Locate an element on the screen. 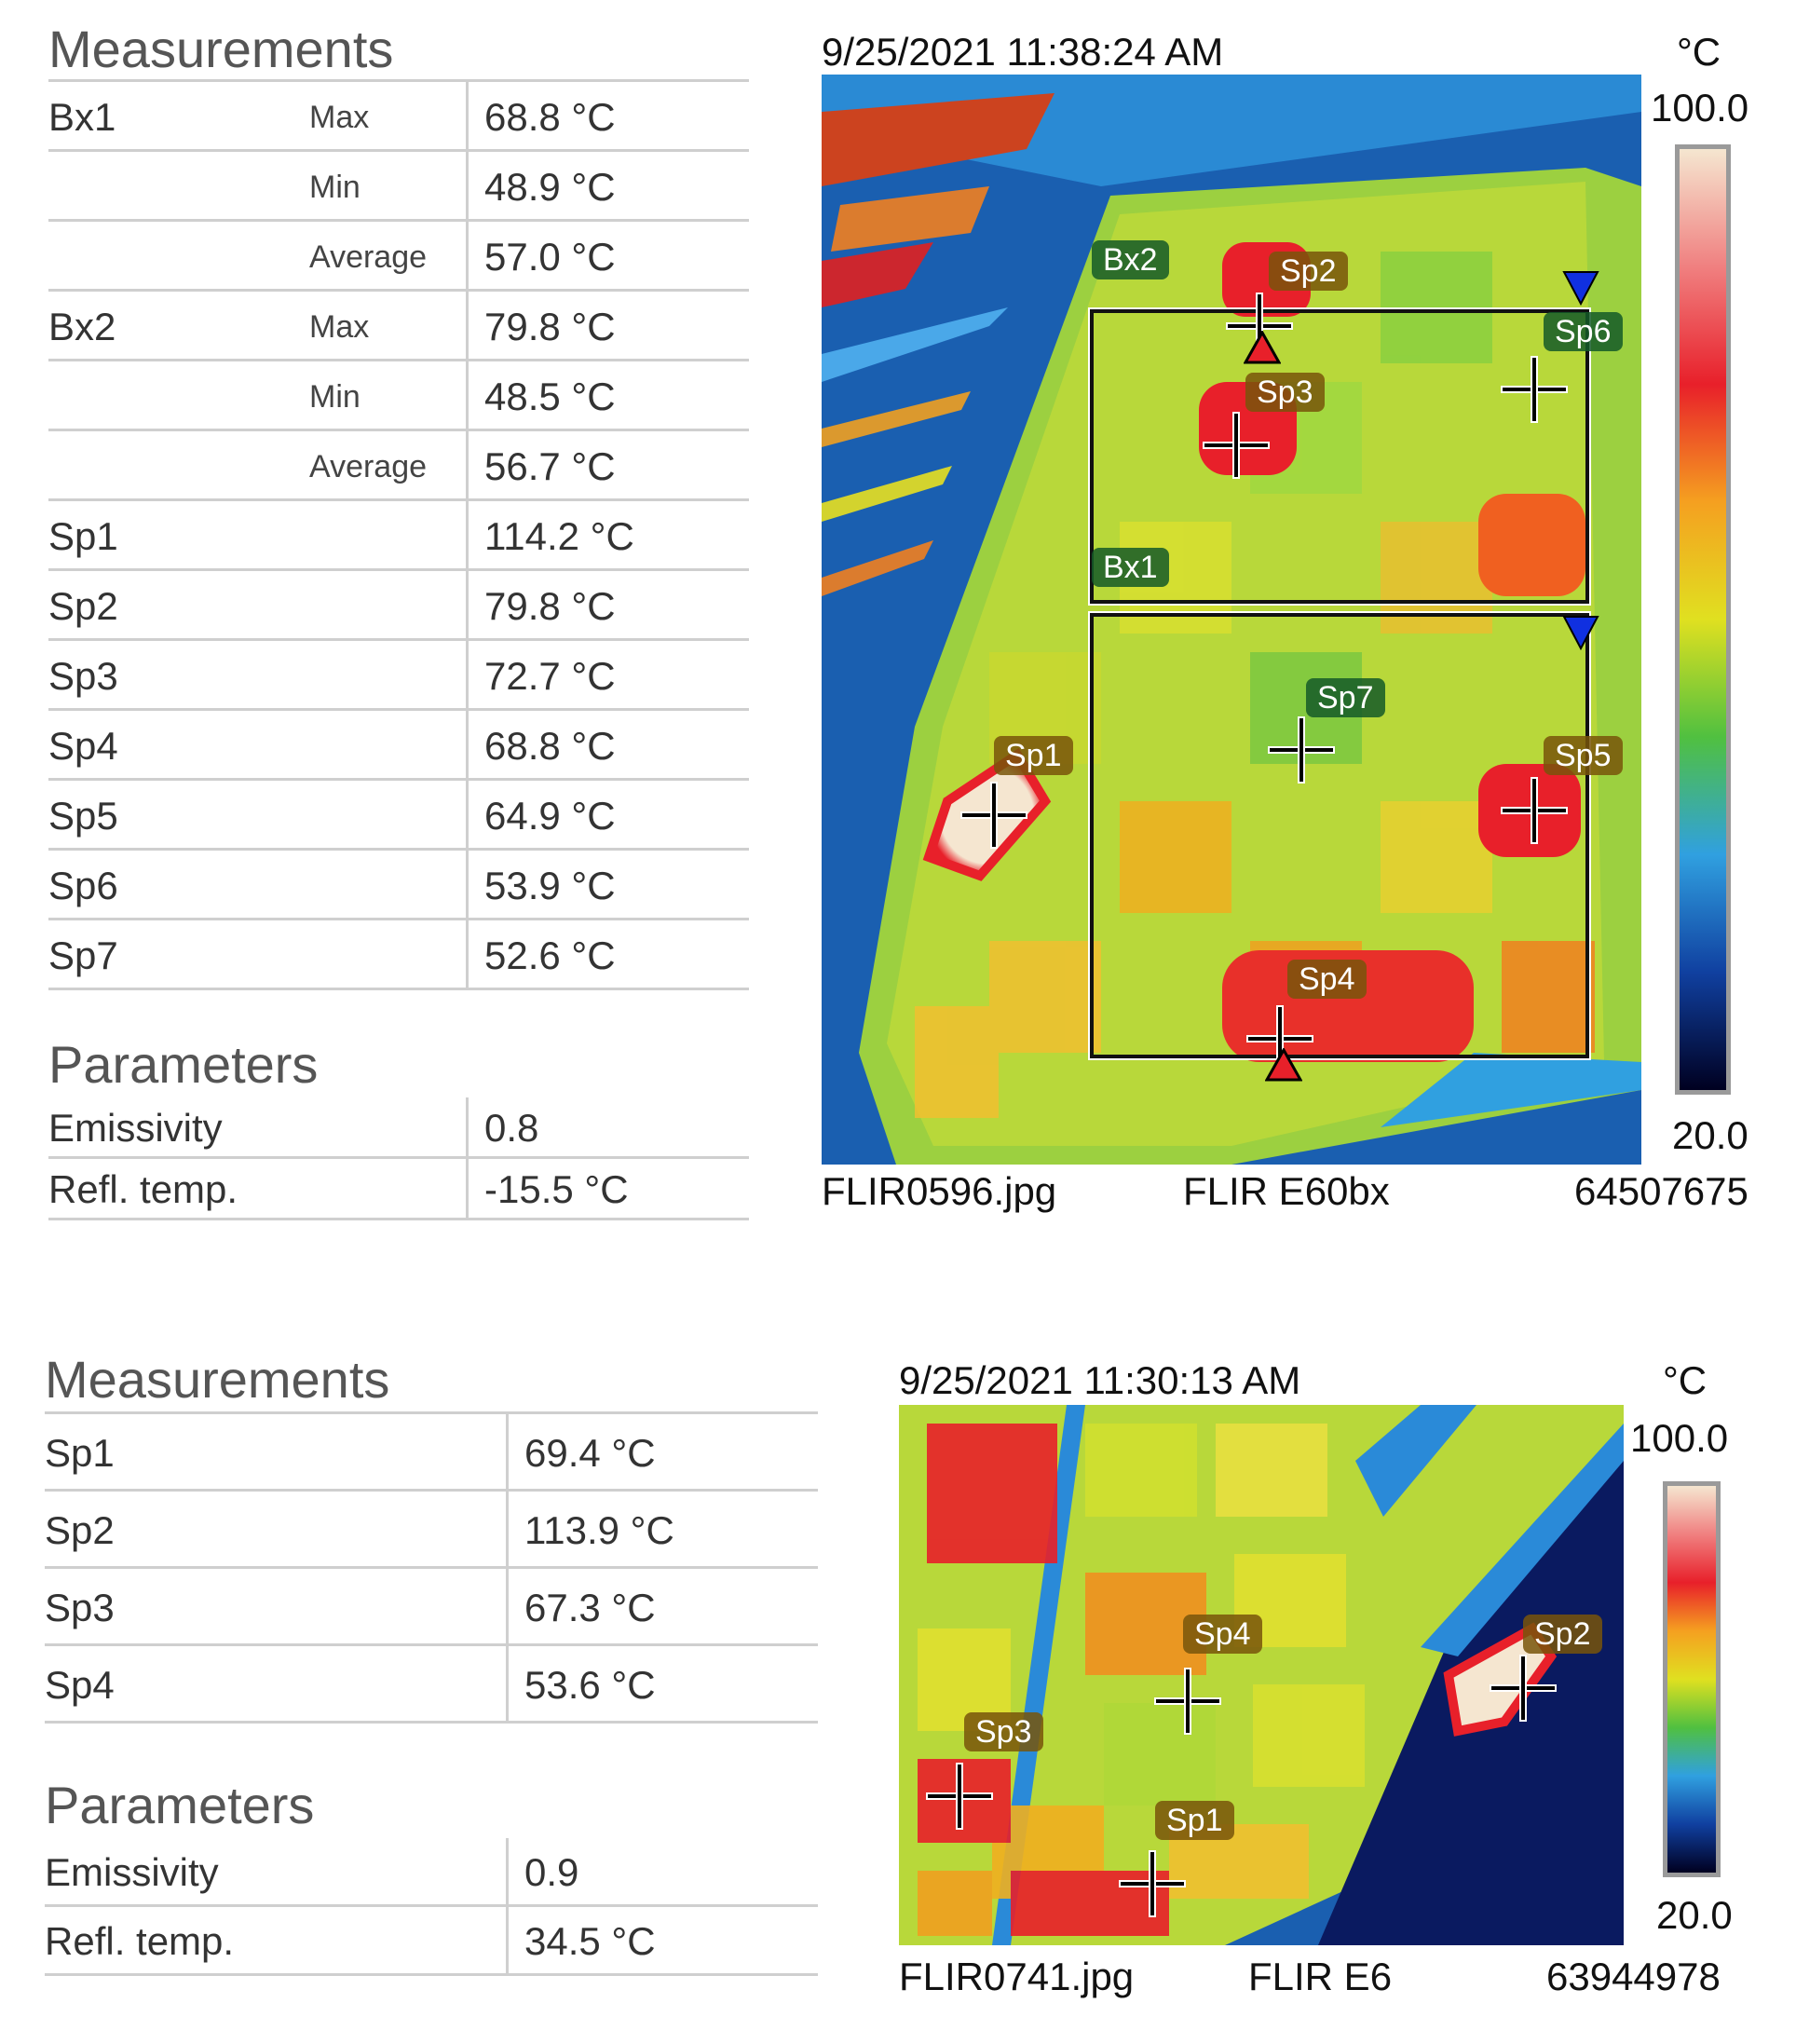 This screenshot has width=1796, height=2044. filename: FLIR0596.jpg is located at coordinates (940, 1191).